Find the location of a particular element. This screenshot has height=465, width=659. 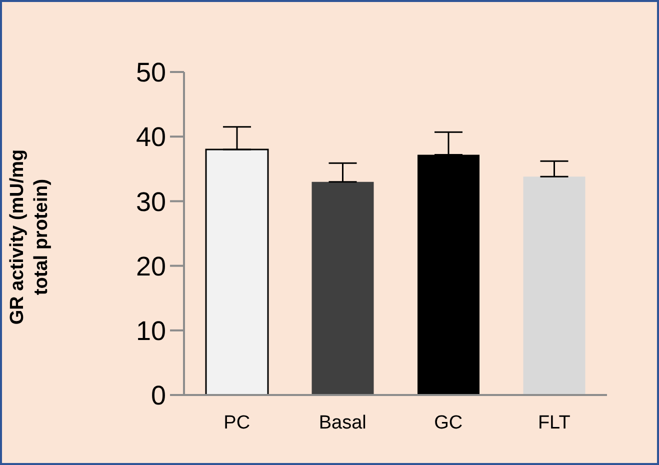

y-axis-title: GR activity (mU/mg total protein) is located at coordinates (29, 237).